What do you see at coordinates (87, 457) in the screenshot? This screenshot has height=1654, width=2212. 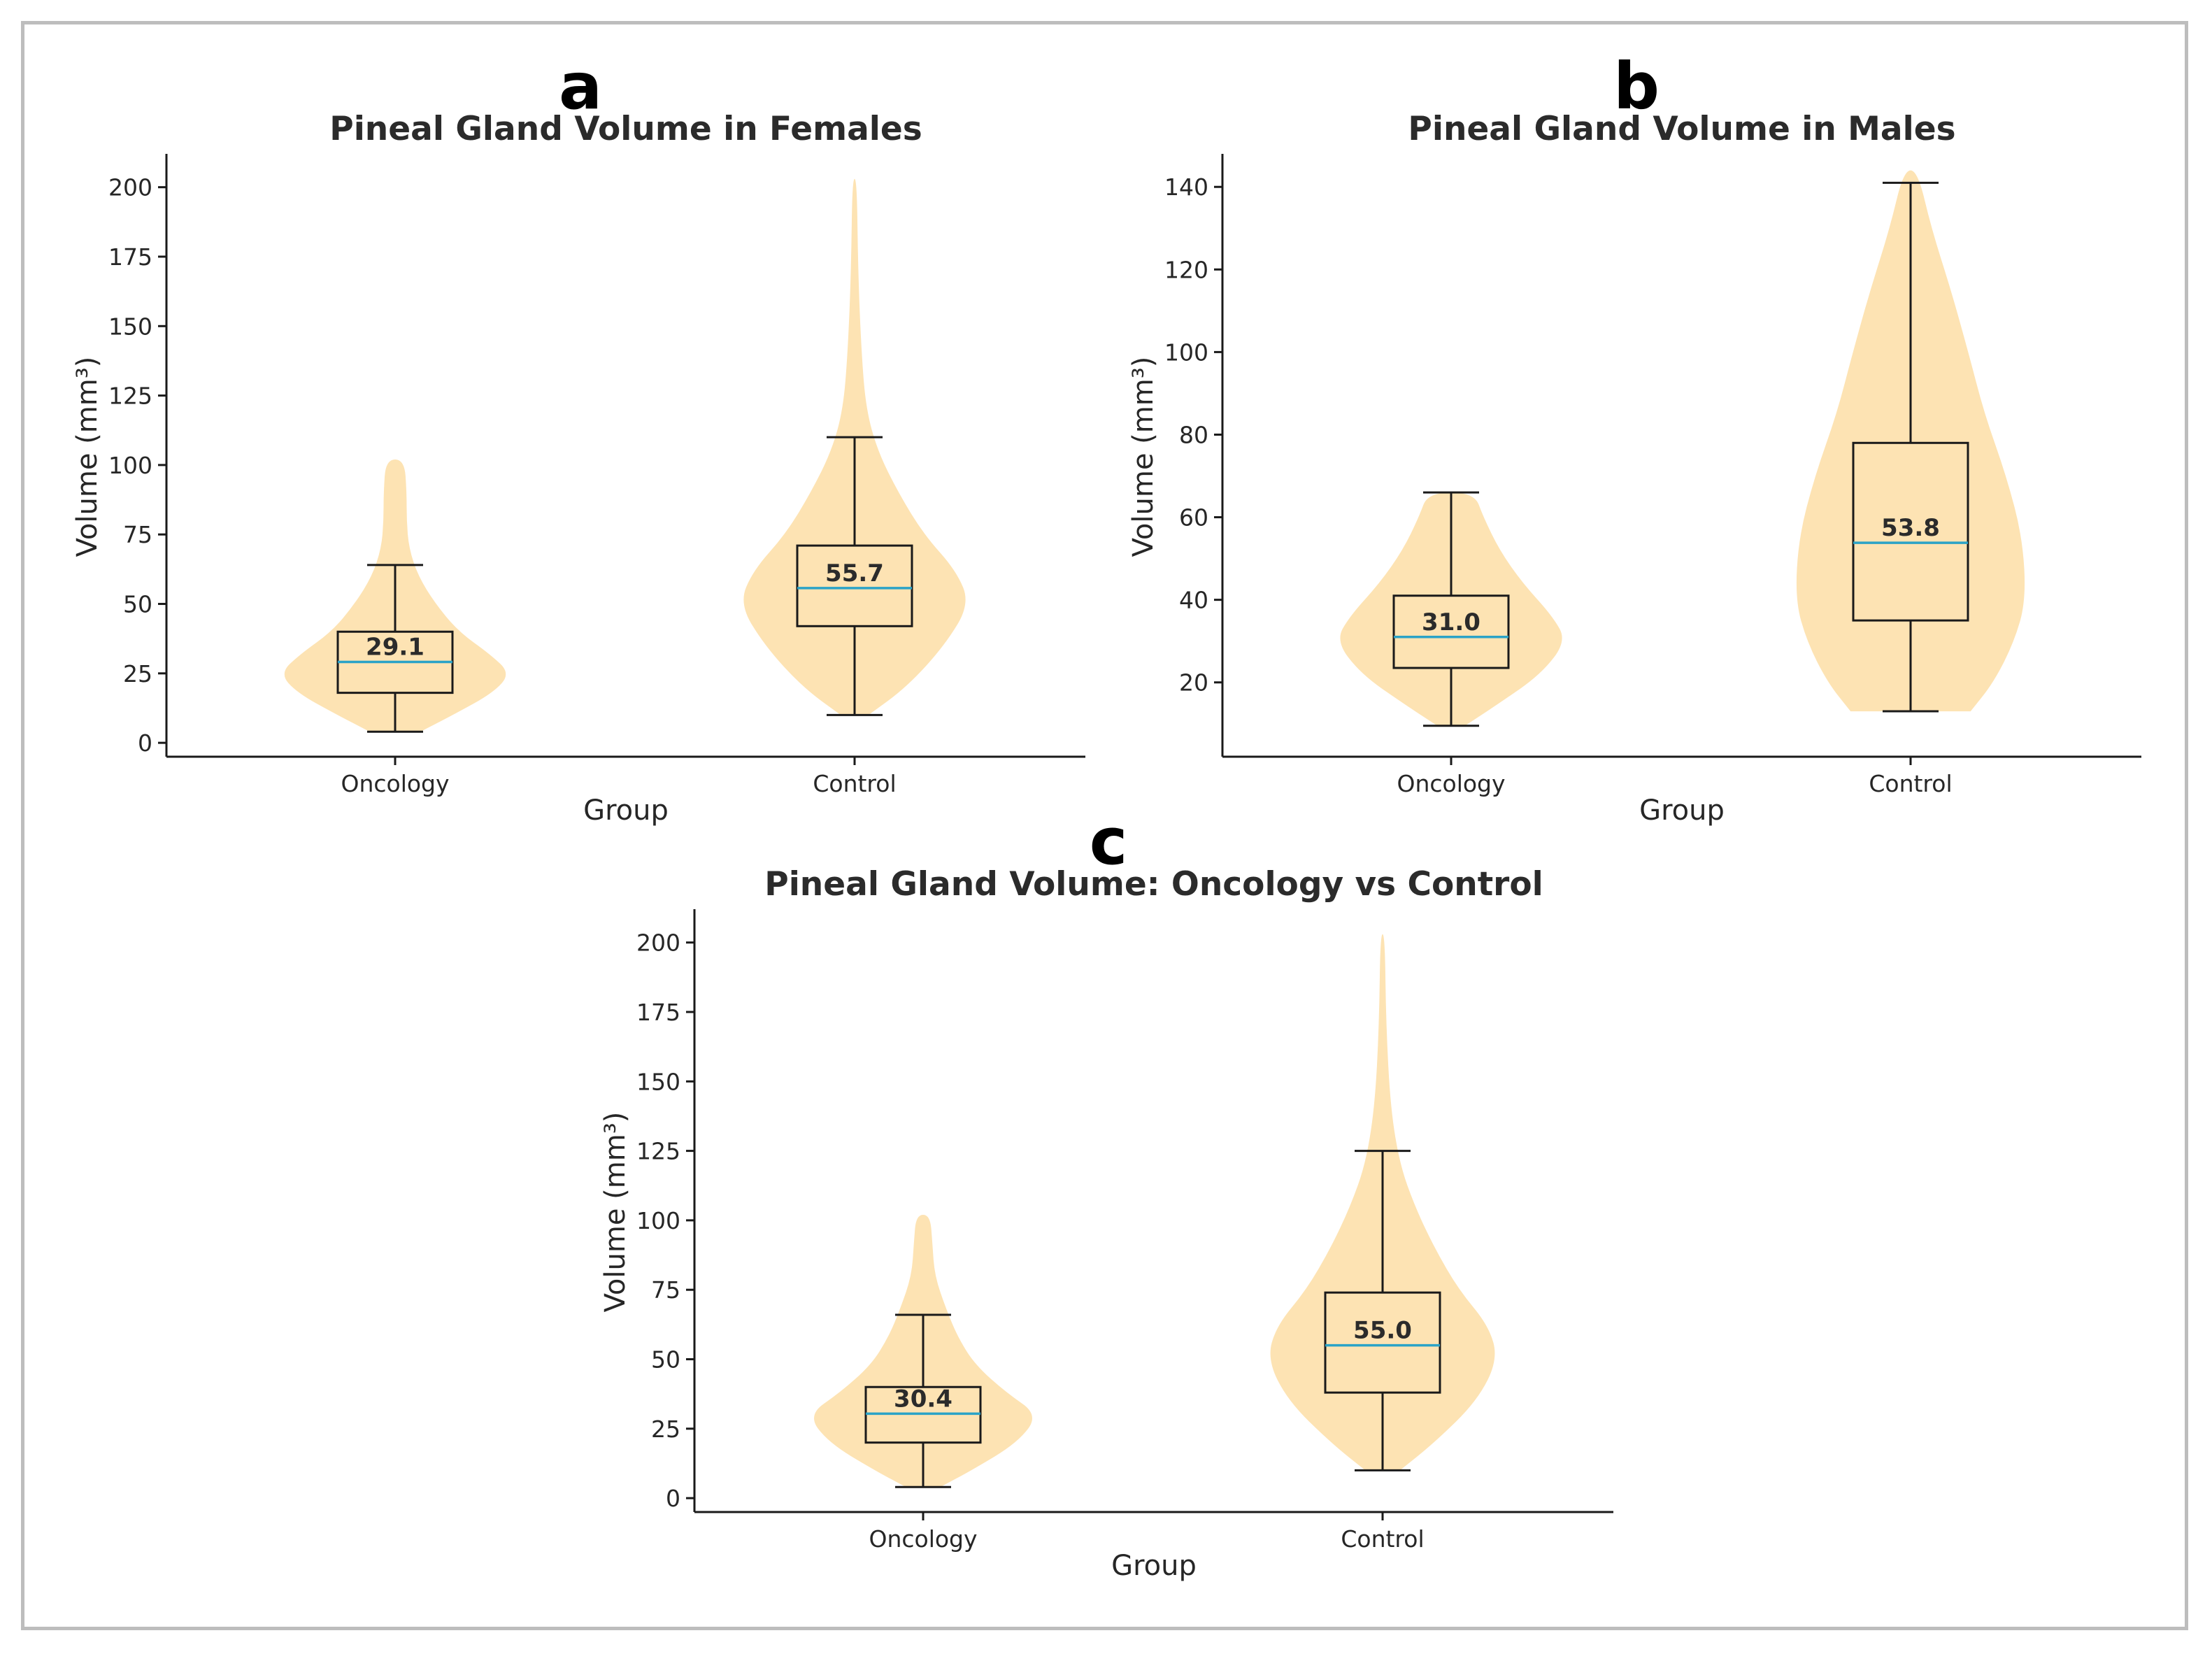 I see `y-axis-label-a: Volume (mm³)` at bounding box center [87, 457].